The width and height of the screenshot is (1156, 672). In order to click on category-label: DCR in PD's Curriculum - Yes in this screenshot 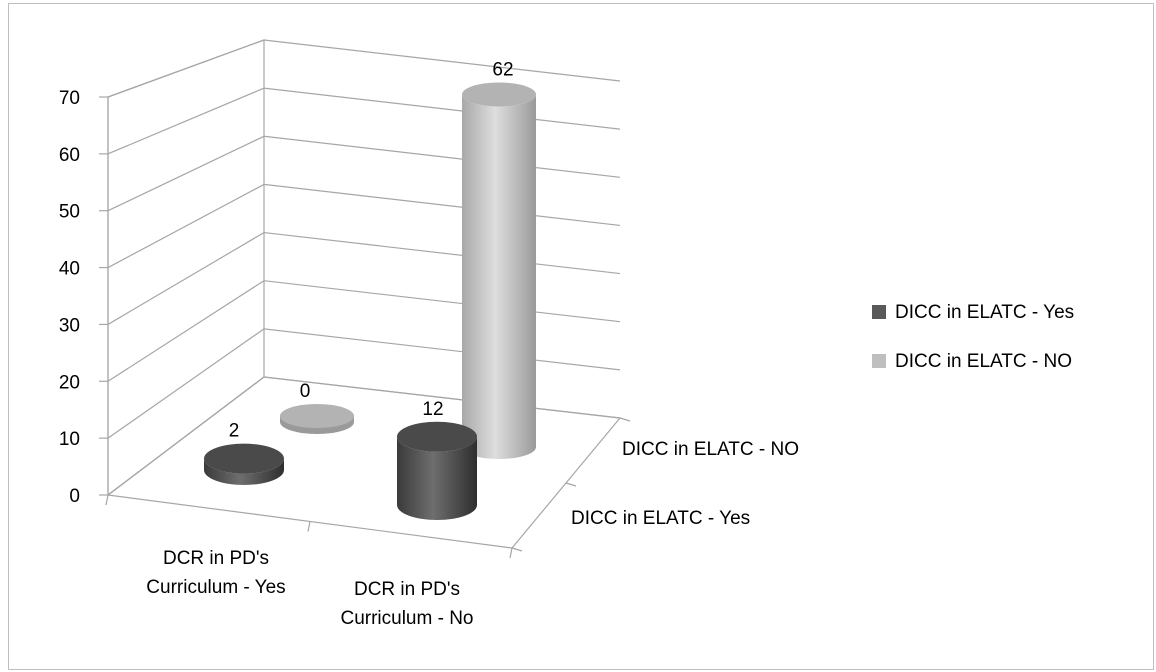, I will do `click(215, 573)`.